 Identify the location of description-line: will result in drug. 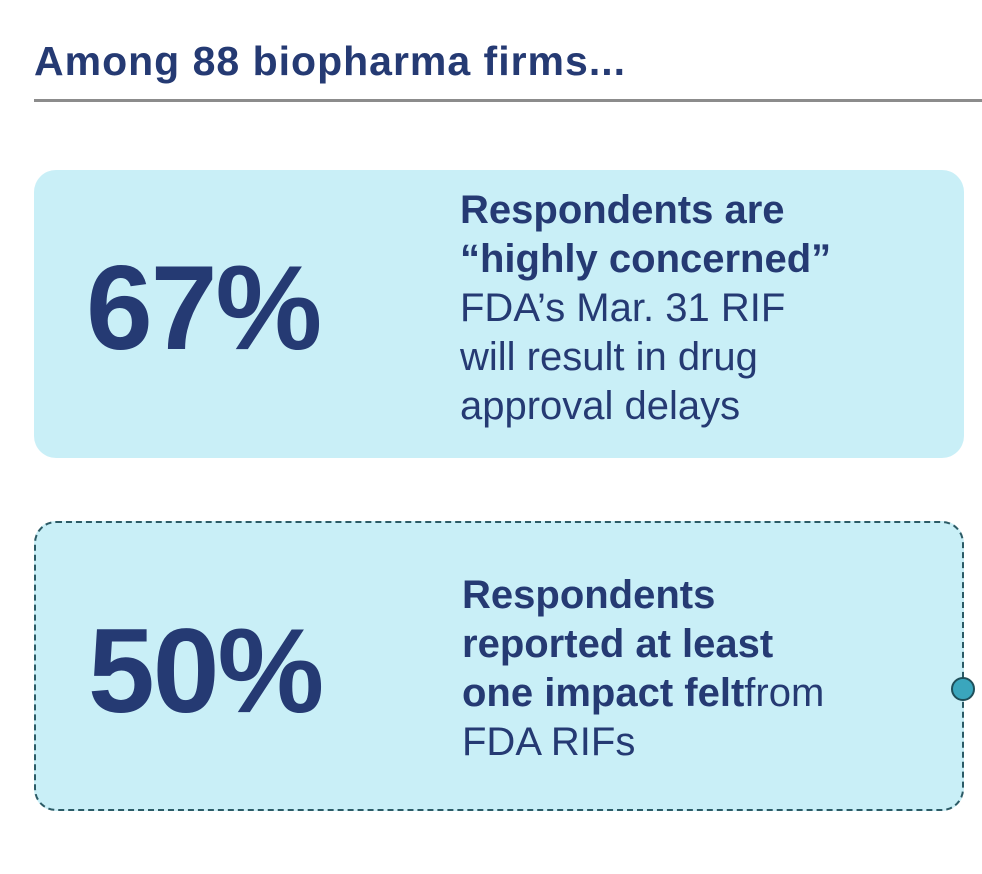
(700, 357).